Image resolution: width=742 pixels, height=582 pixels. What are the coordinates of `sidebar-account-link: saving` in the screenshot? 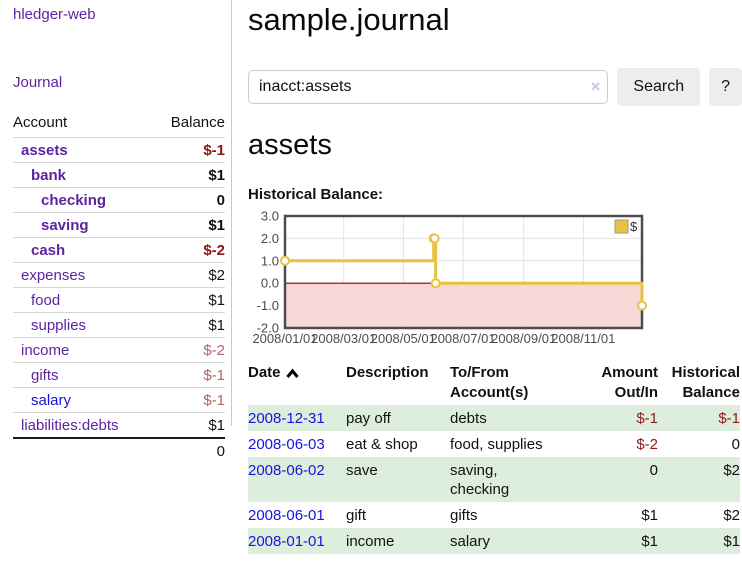 It's located at (65, 225).